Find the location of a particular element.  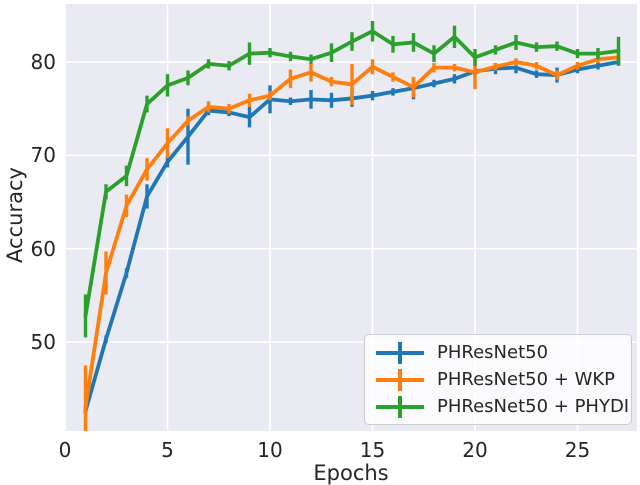

x-tick-label: 0 is located at coordinates (65, 450).